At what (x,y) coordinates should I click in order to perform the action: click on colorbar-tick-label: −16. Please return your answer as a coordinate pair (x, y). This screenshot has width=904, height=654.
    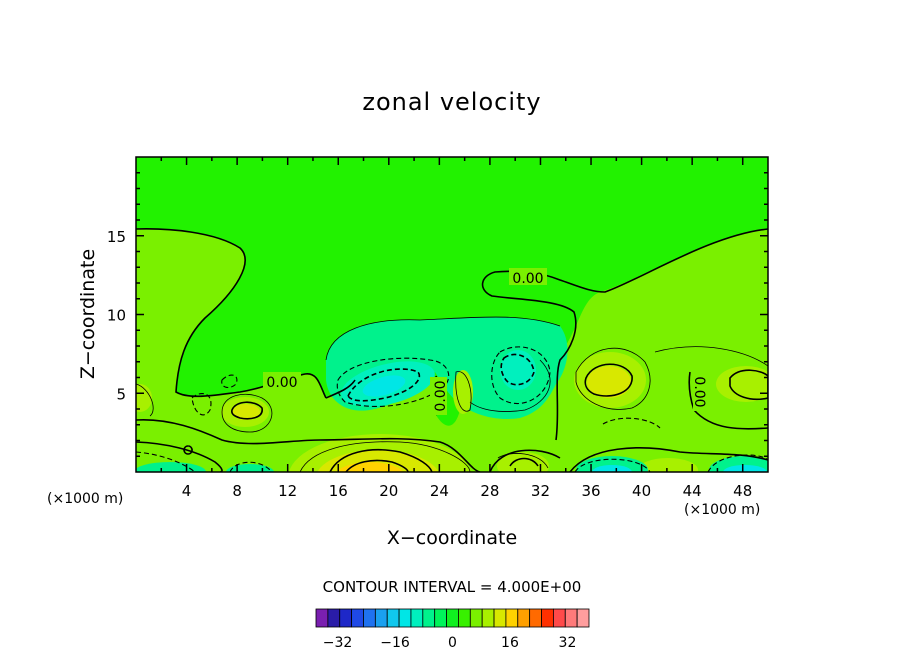
    Looking at the image, I should click on (395, 643).